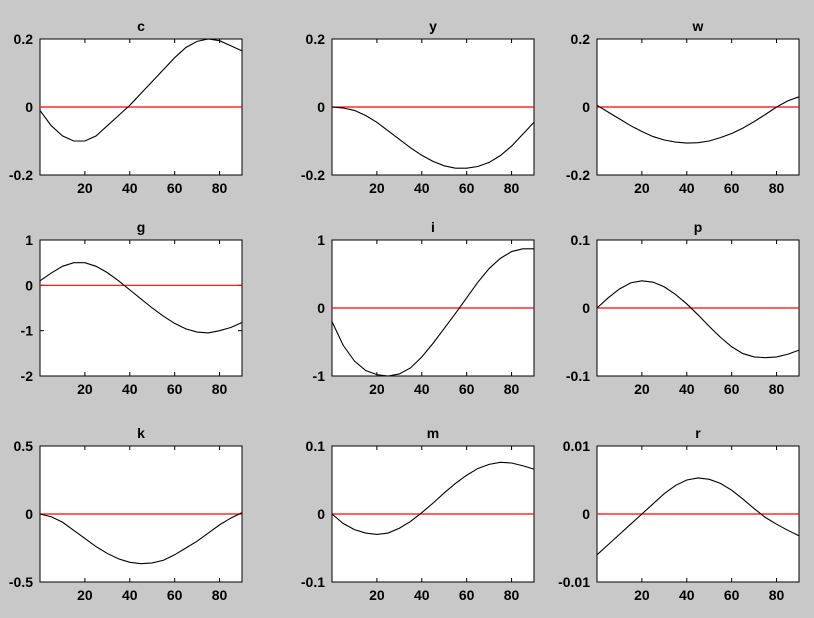  I want to click on panel-r: r -0.01 0 0.01 20 40 60 80, so click(679, 514).